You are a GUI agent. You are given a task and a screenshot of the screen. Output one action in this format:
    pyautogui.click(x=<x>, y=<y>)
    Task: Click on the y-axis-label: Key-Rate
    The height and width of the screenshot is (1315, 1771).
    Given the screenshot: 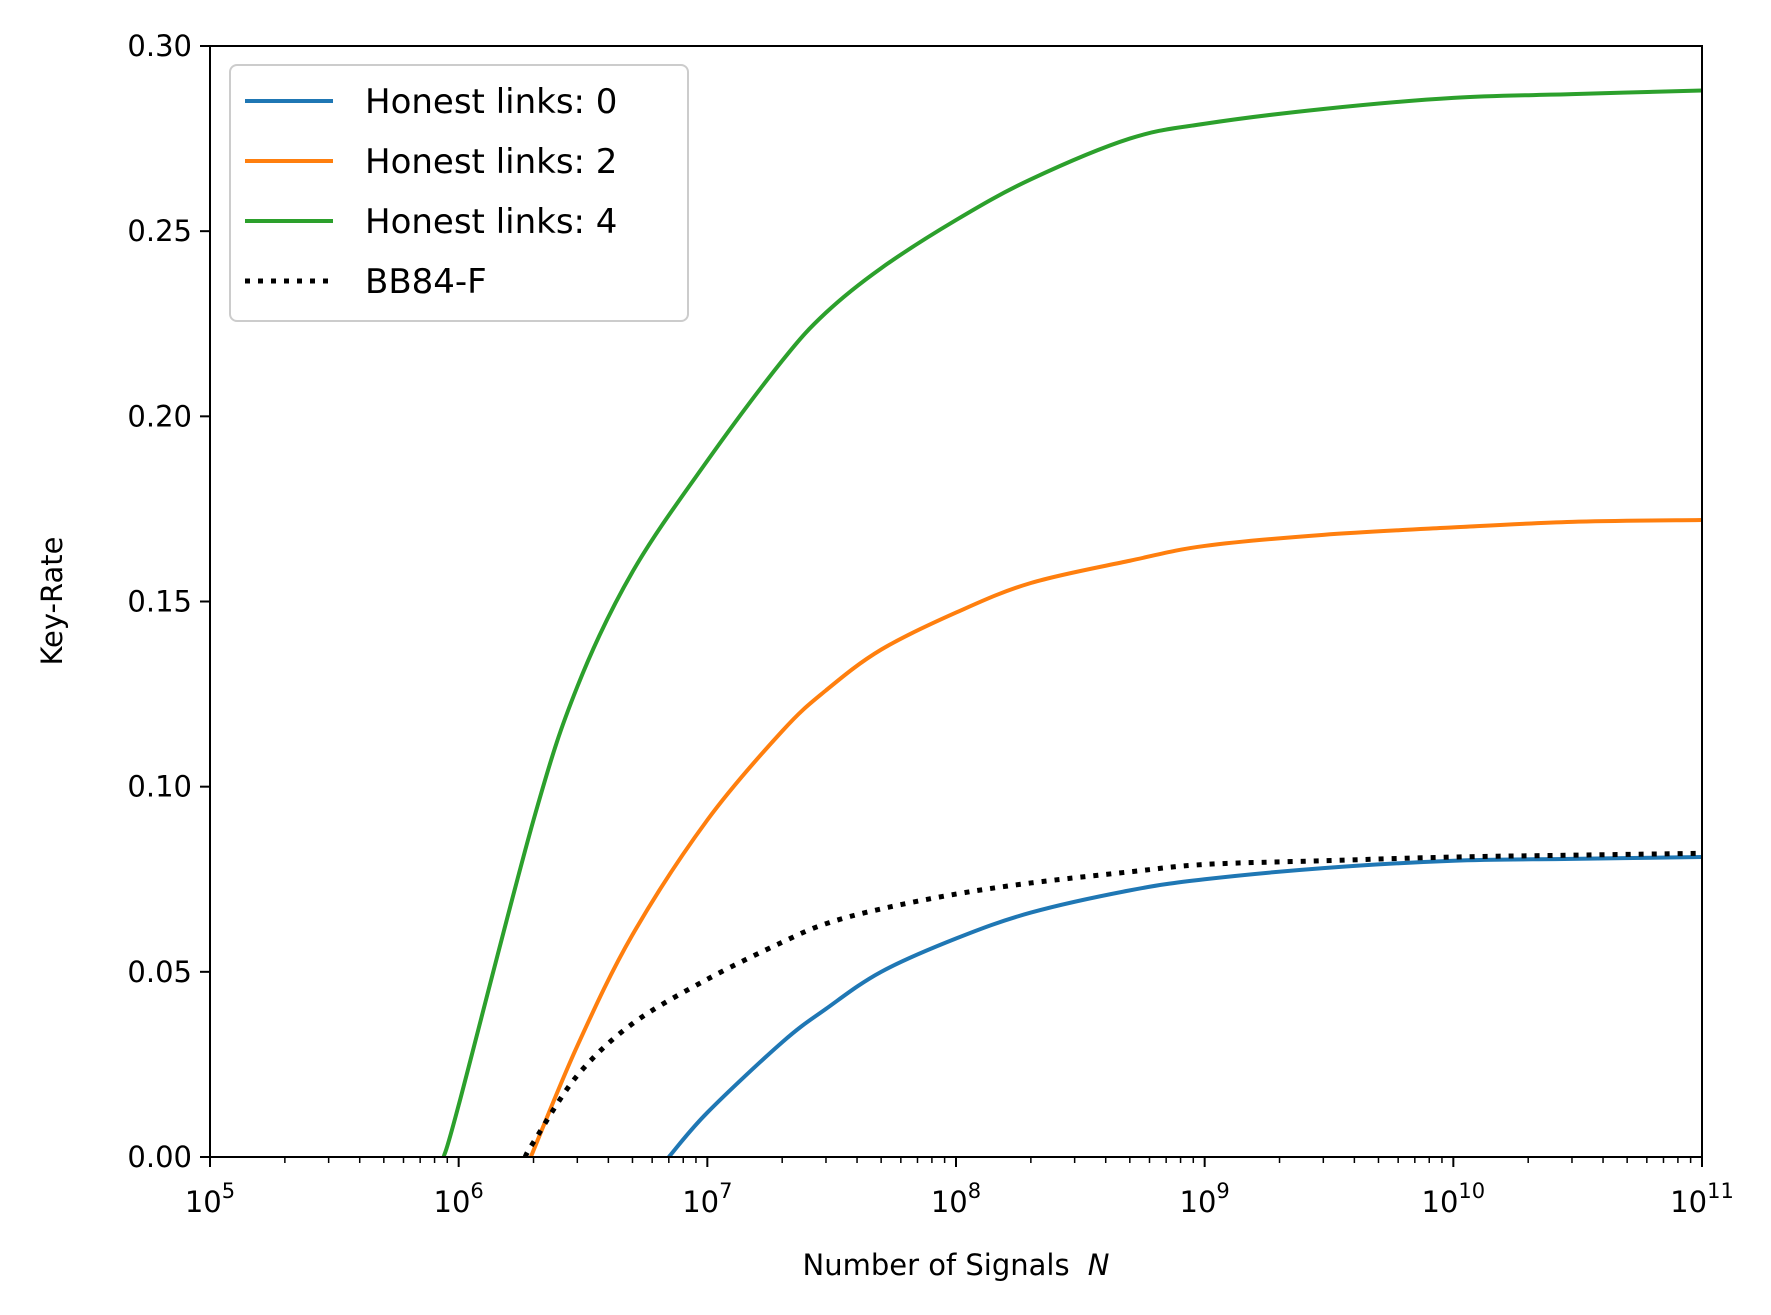 What is the action you would take?
    pyautogui.click(x=52, y=600)
    